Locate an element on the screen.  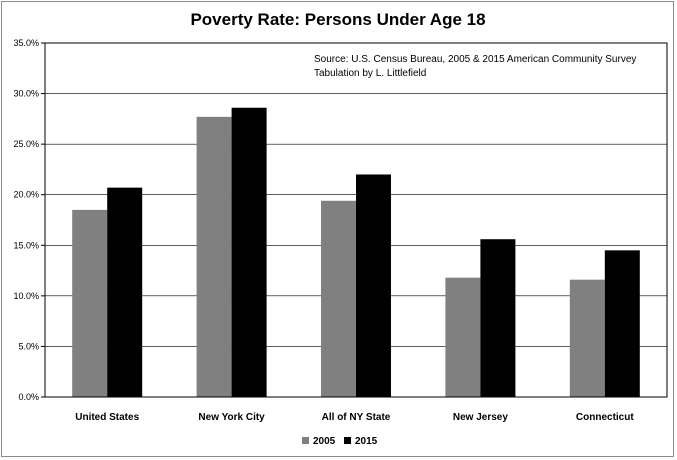
y-tick-label: 30.0% is located at coordinates (26, 94).